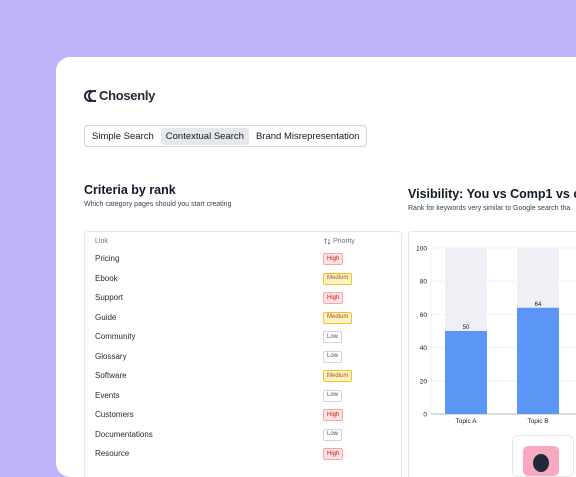  Describe the element at coordinates (106, 317) in the screenshot. I see `row-link-label: Guide` at that location.